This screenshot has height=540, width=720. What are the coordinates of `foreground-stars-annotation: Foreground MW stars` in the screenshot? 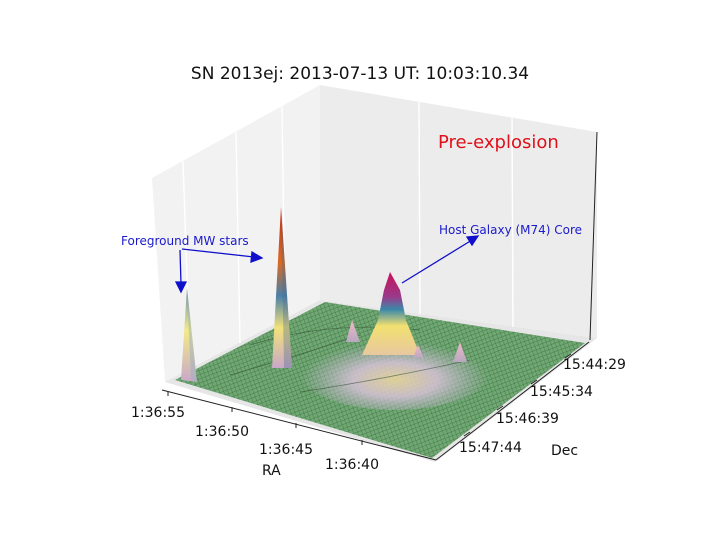 It's located at (185, 241).